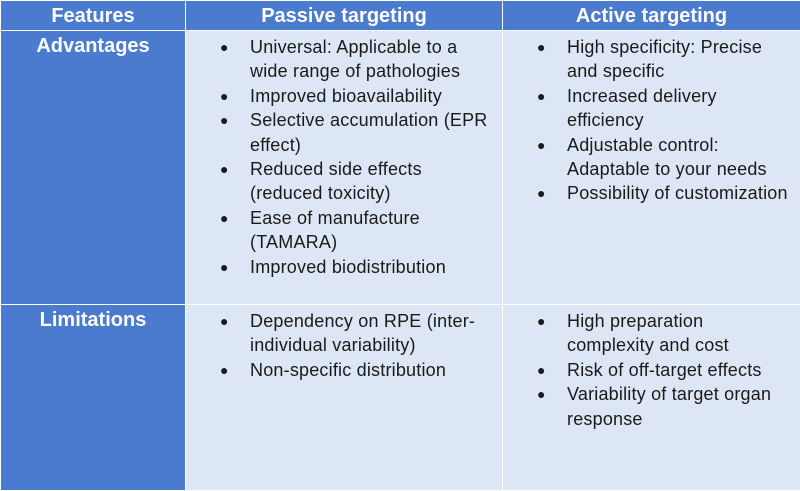 Image resolution: width=800 pixels, height=491 pixels. I want to click on list-item-text: Possibility of customization, so click(677, 193).